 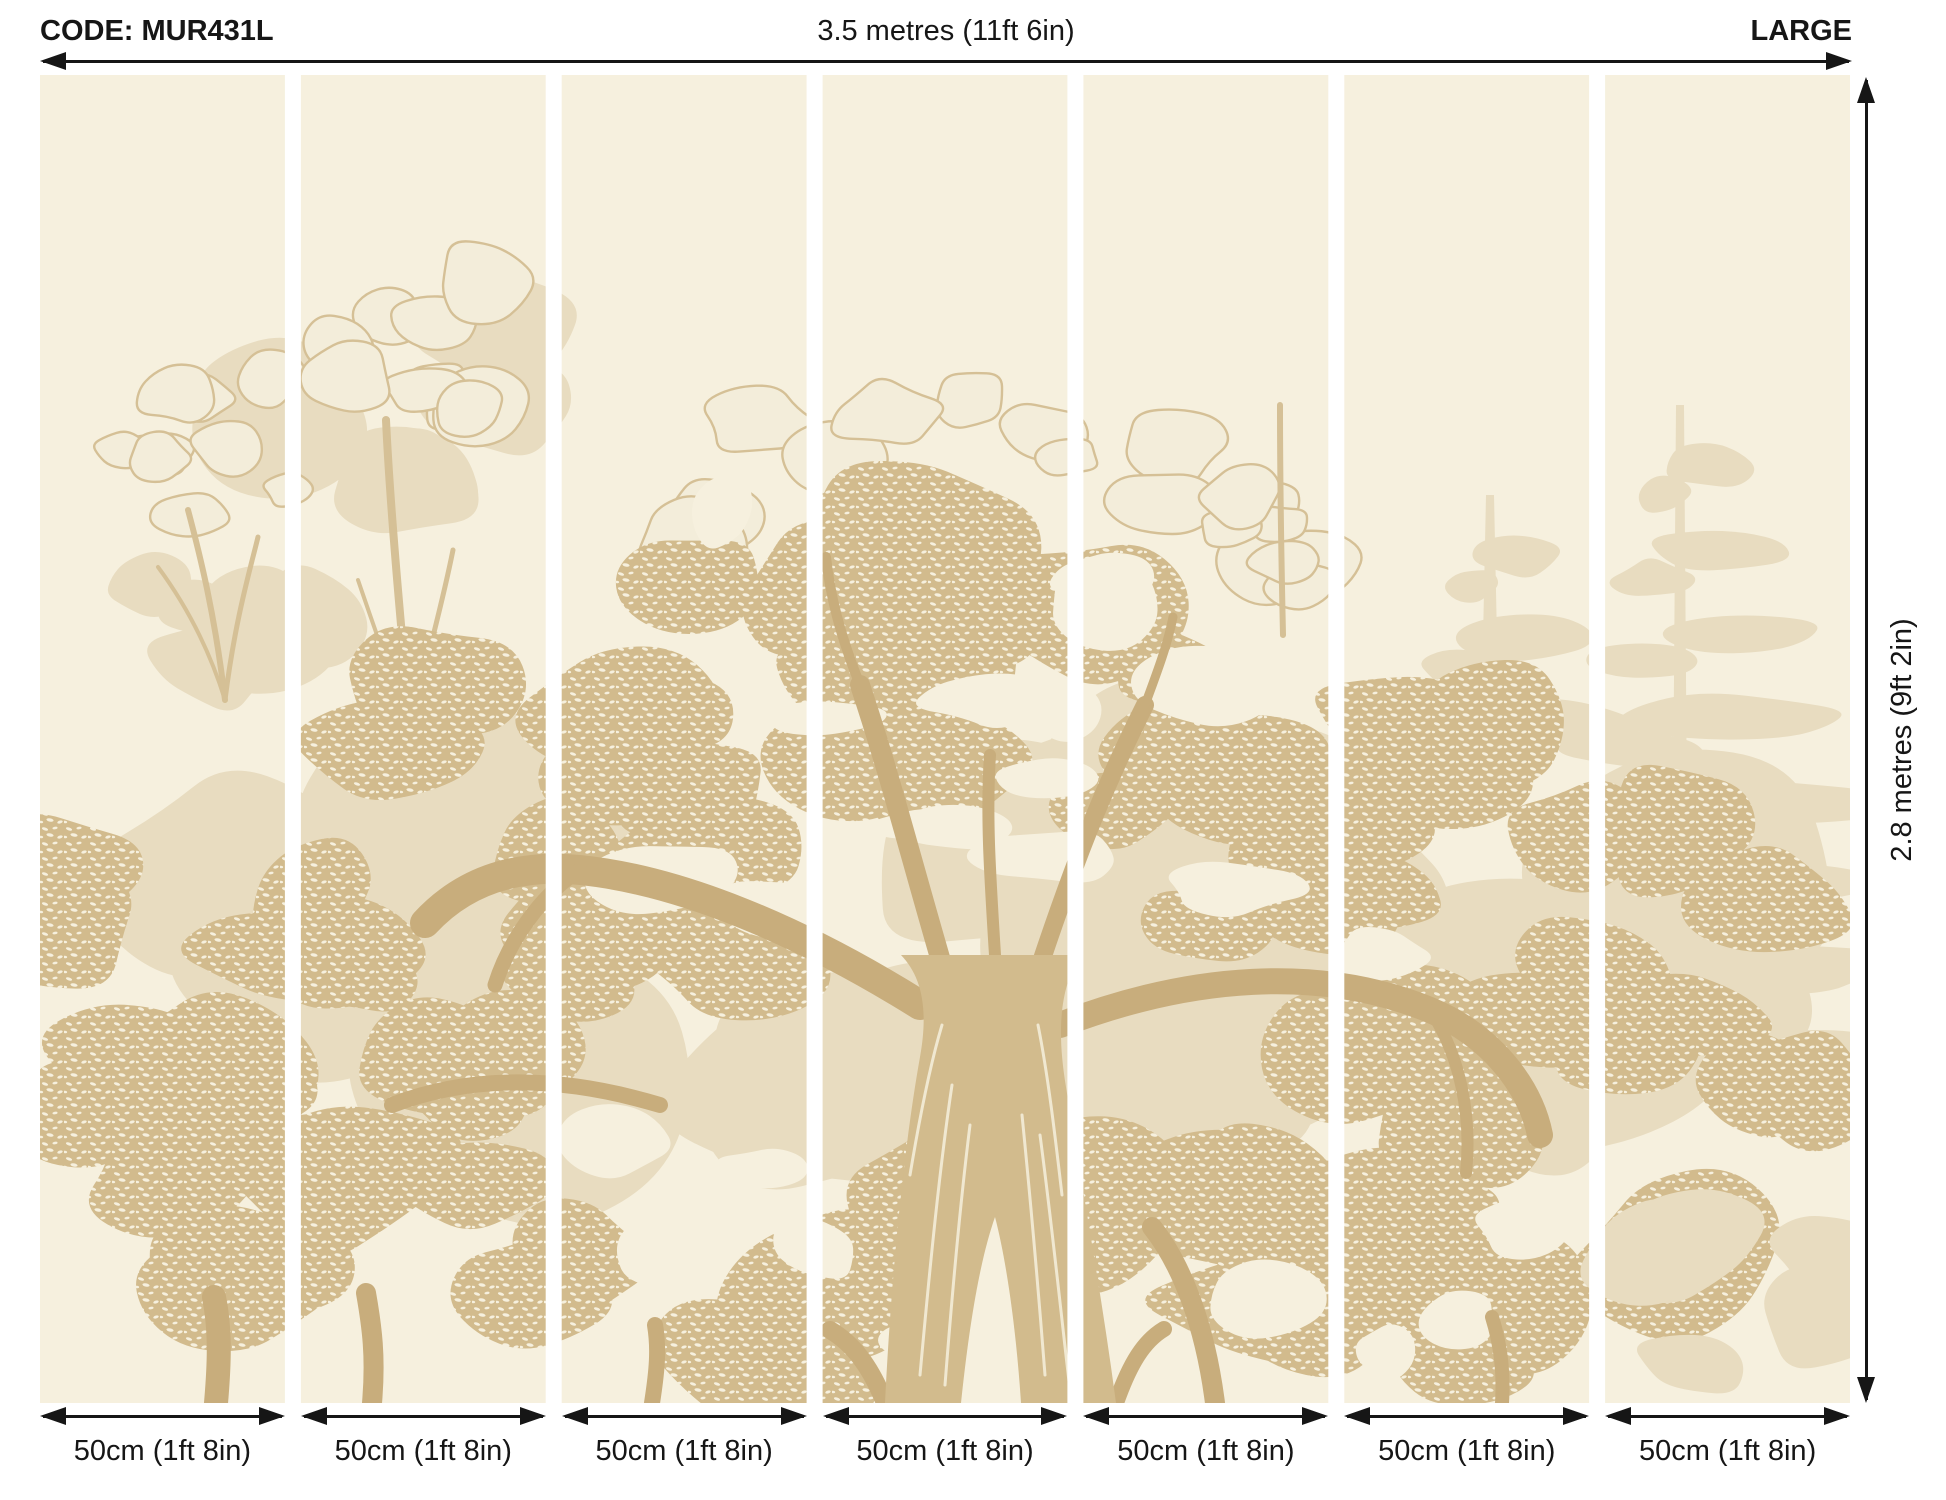 I want to click on width-dimension-arrow, so click(x=946, y=61).